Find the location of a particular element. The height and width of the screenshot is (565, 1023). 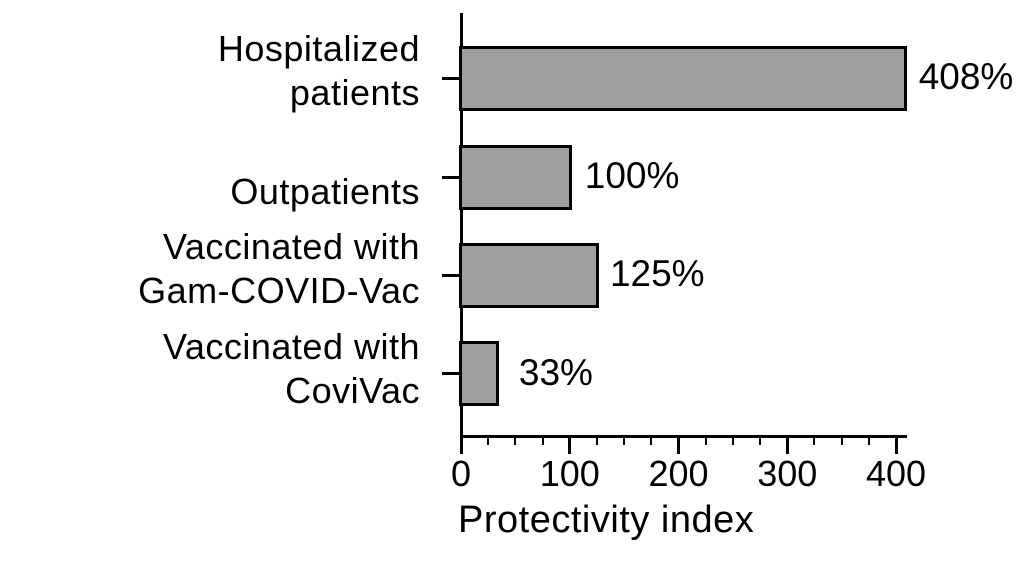

category-label-line: Outpatients is located at coordinates (325, 191).